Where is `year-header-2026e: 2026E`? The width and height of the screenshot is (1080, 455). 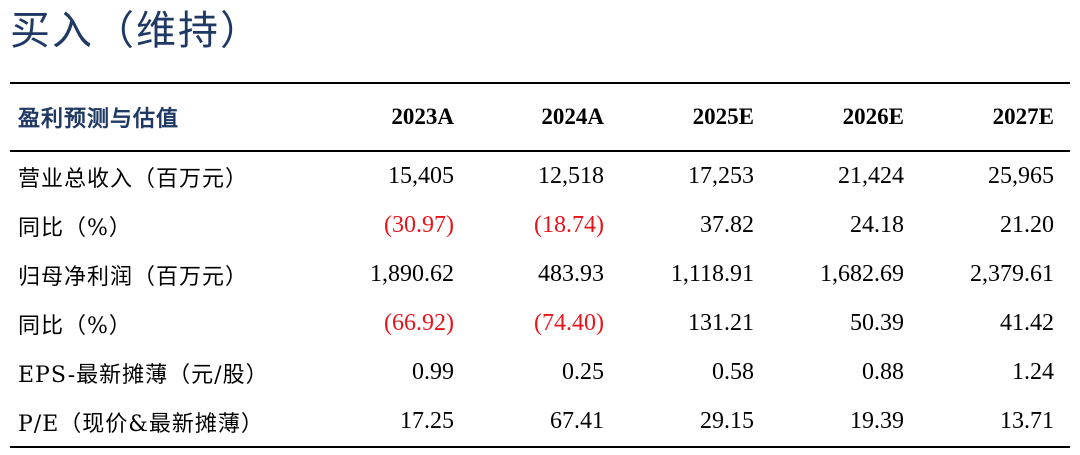 year-header-2026e: 2026E is located at coordinates (873, 116).